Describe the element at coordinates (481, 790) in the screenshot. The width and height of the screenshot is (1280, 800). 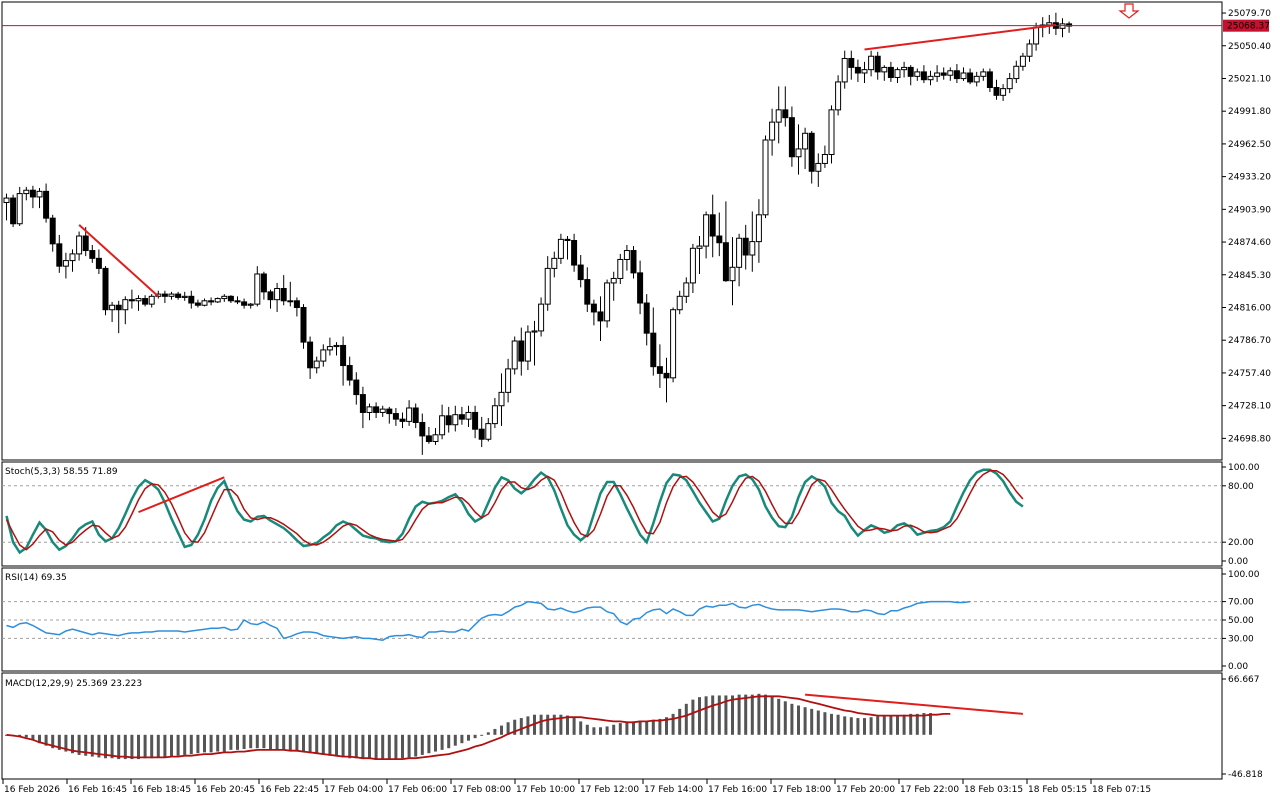
I see `time-tick-label: 17 Feb 08:00` at that location.